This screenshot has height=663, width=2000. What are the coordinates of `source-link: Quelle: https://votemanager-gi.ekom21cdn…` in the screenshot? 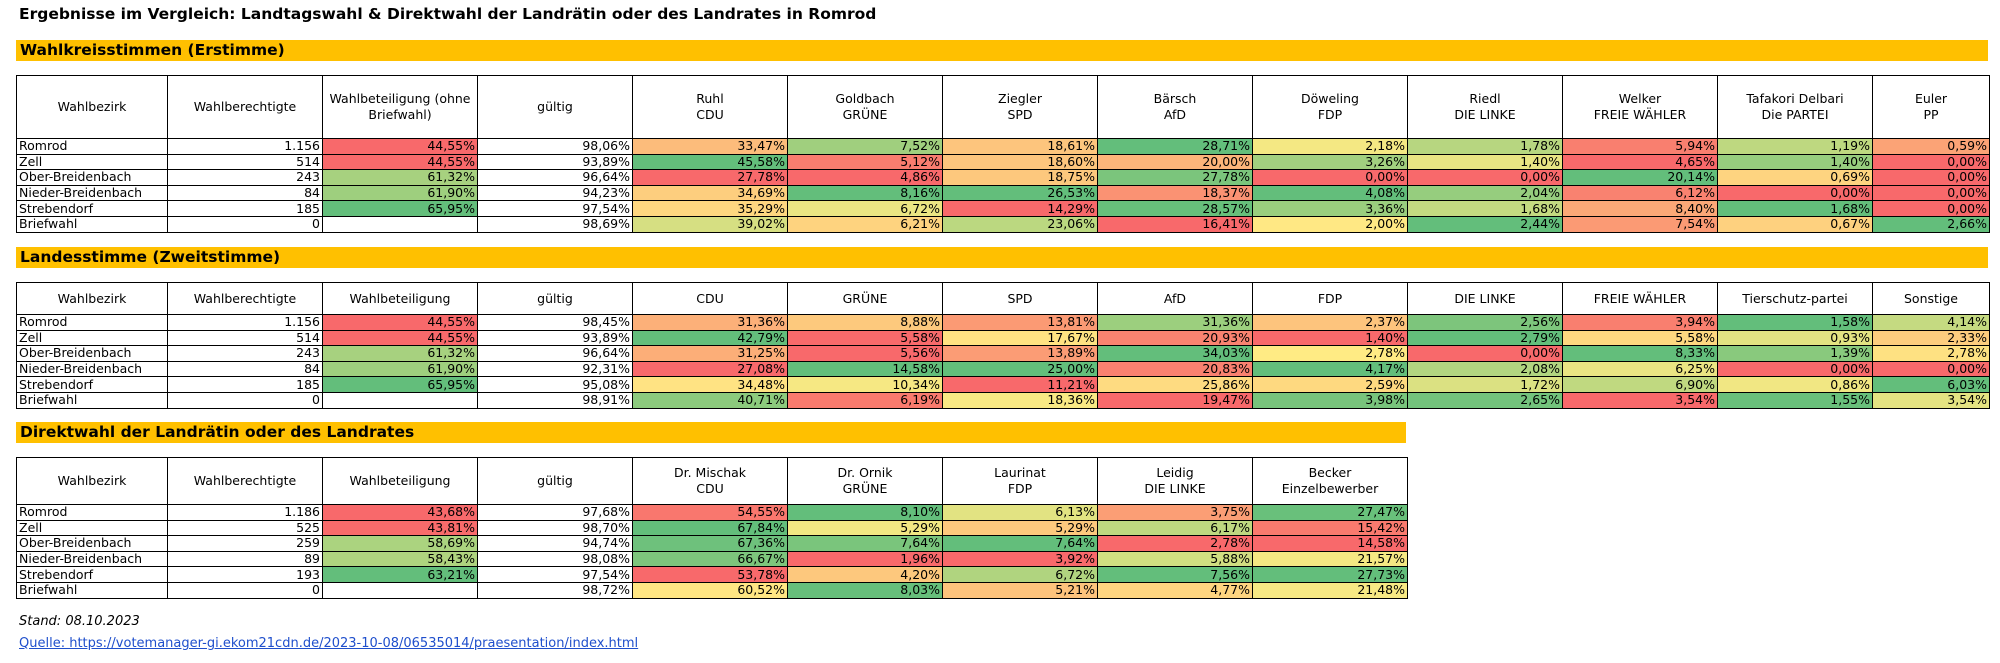 It's located at (329, 643).